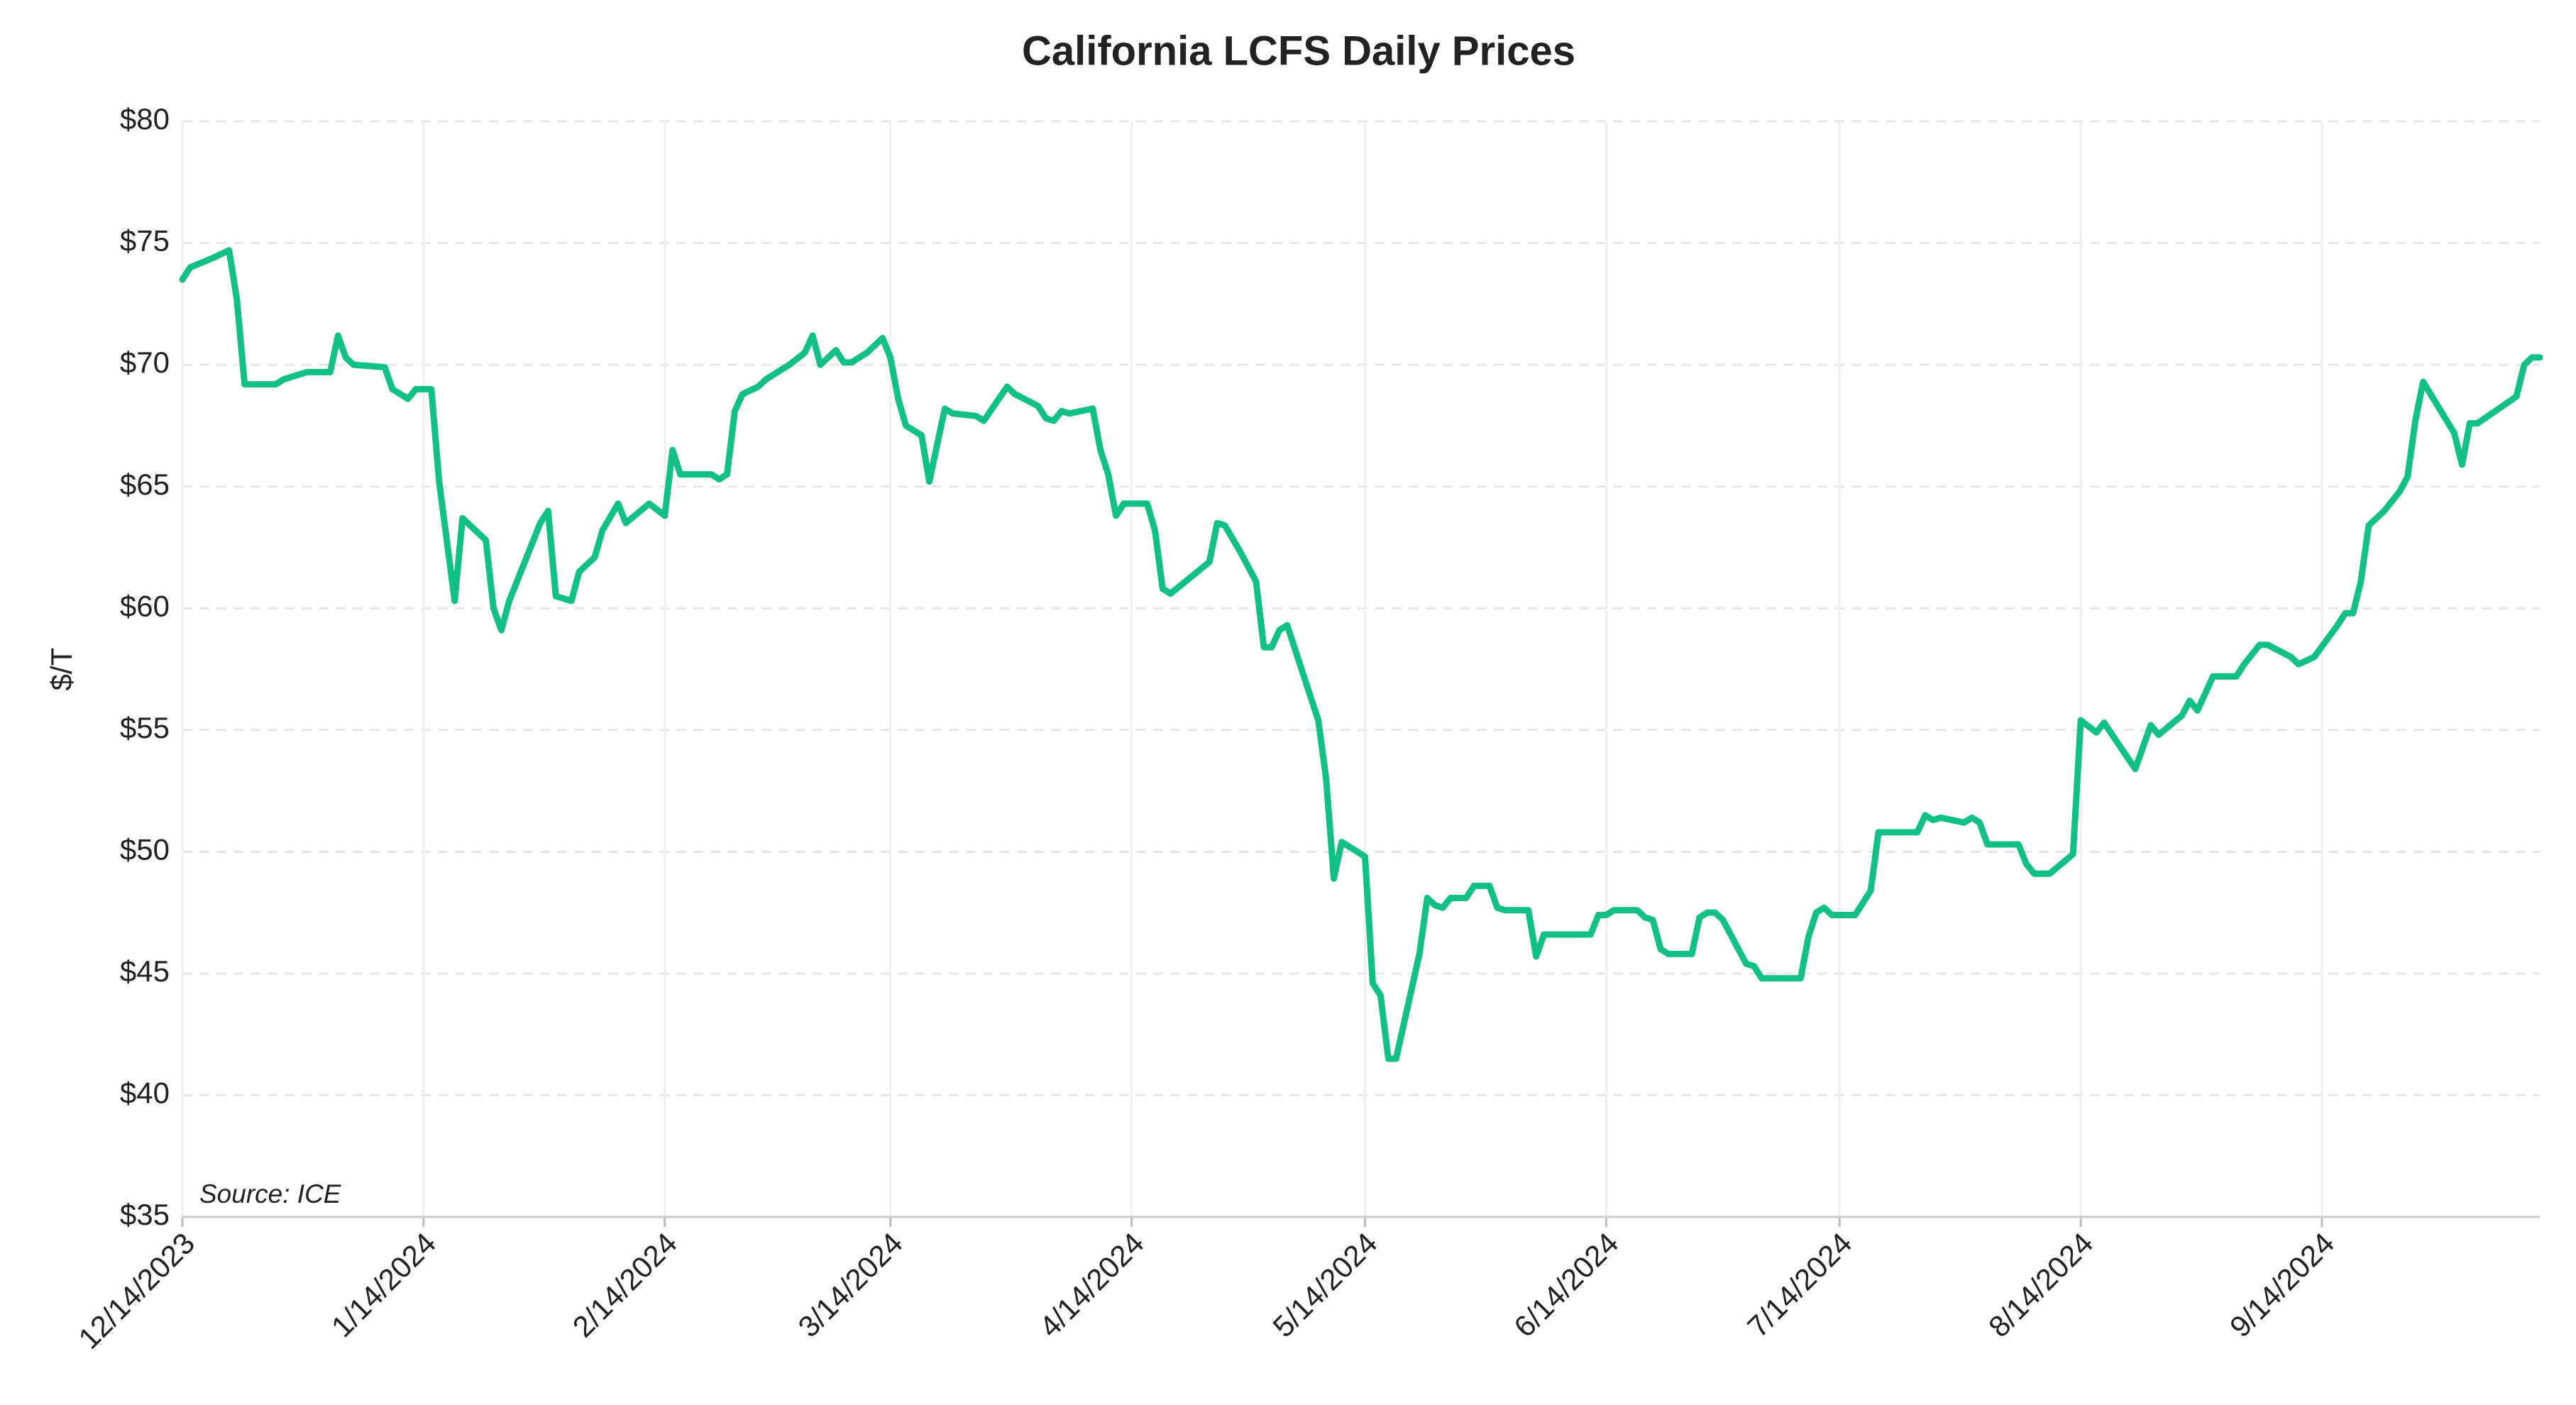 This screenshot has height=1405, width=2576. Describe the element at coordinates (1298, 51) in the screenshot. I see `chart-title: California LCFS Daily Prices` at that location.